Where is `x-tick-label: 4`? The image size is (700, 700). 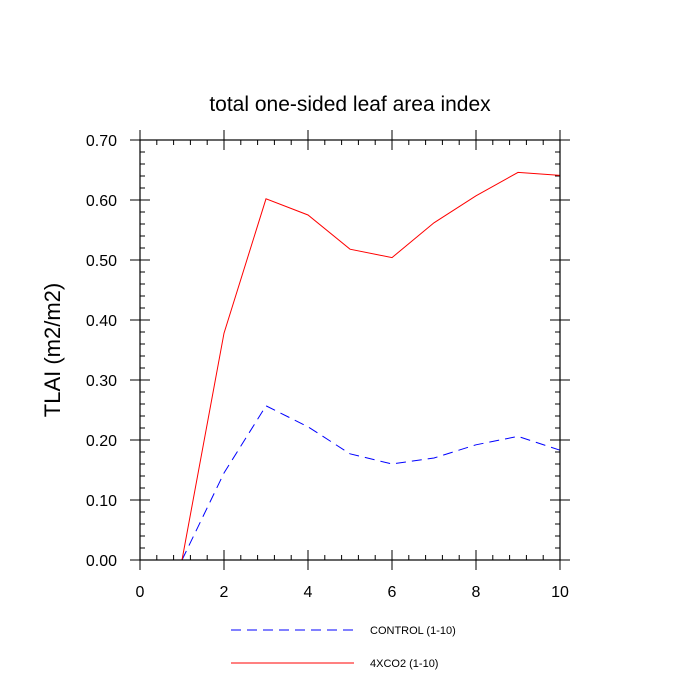 x-tick-label: 4 is located at coordinates (308, 592).